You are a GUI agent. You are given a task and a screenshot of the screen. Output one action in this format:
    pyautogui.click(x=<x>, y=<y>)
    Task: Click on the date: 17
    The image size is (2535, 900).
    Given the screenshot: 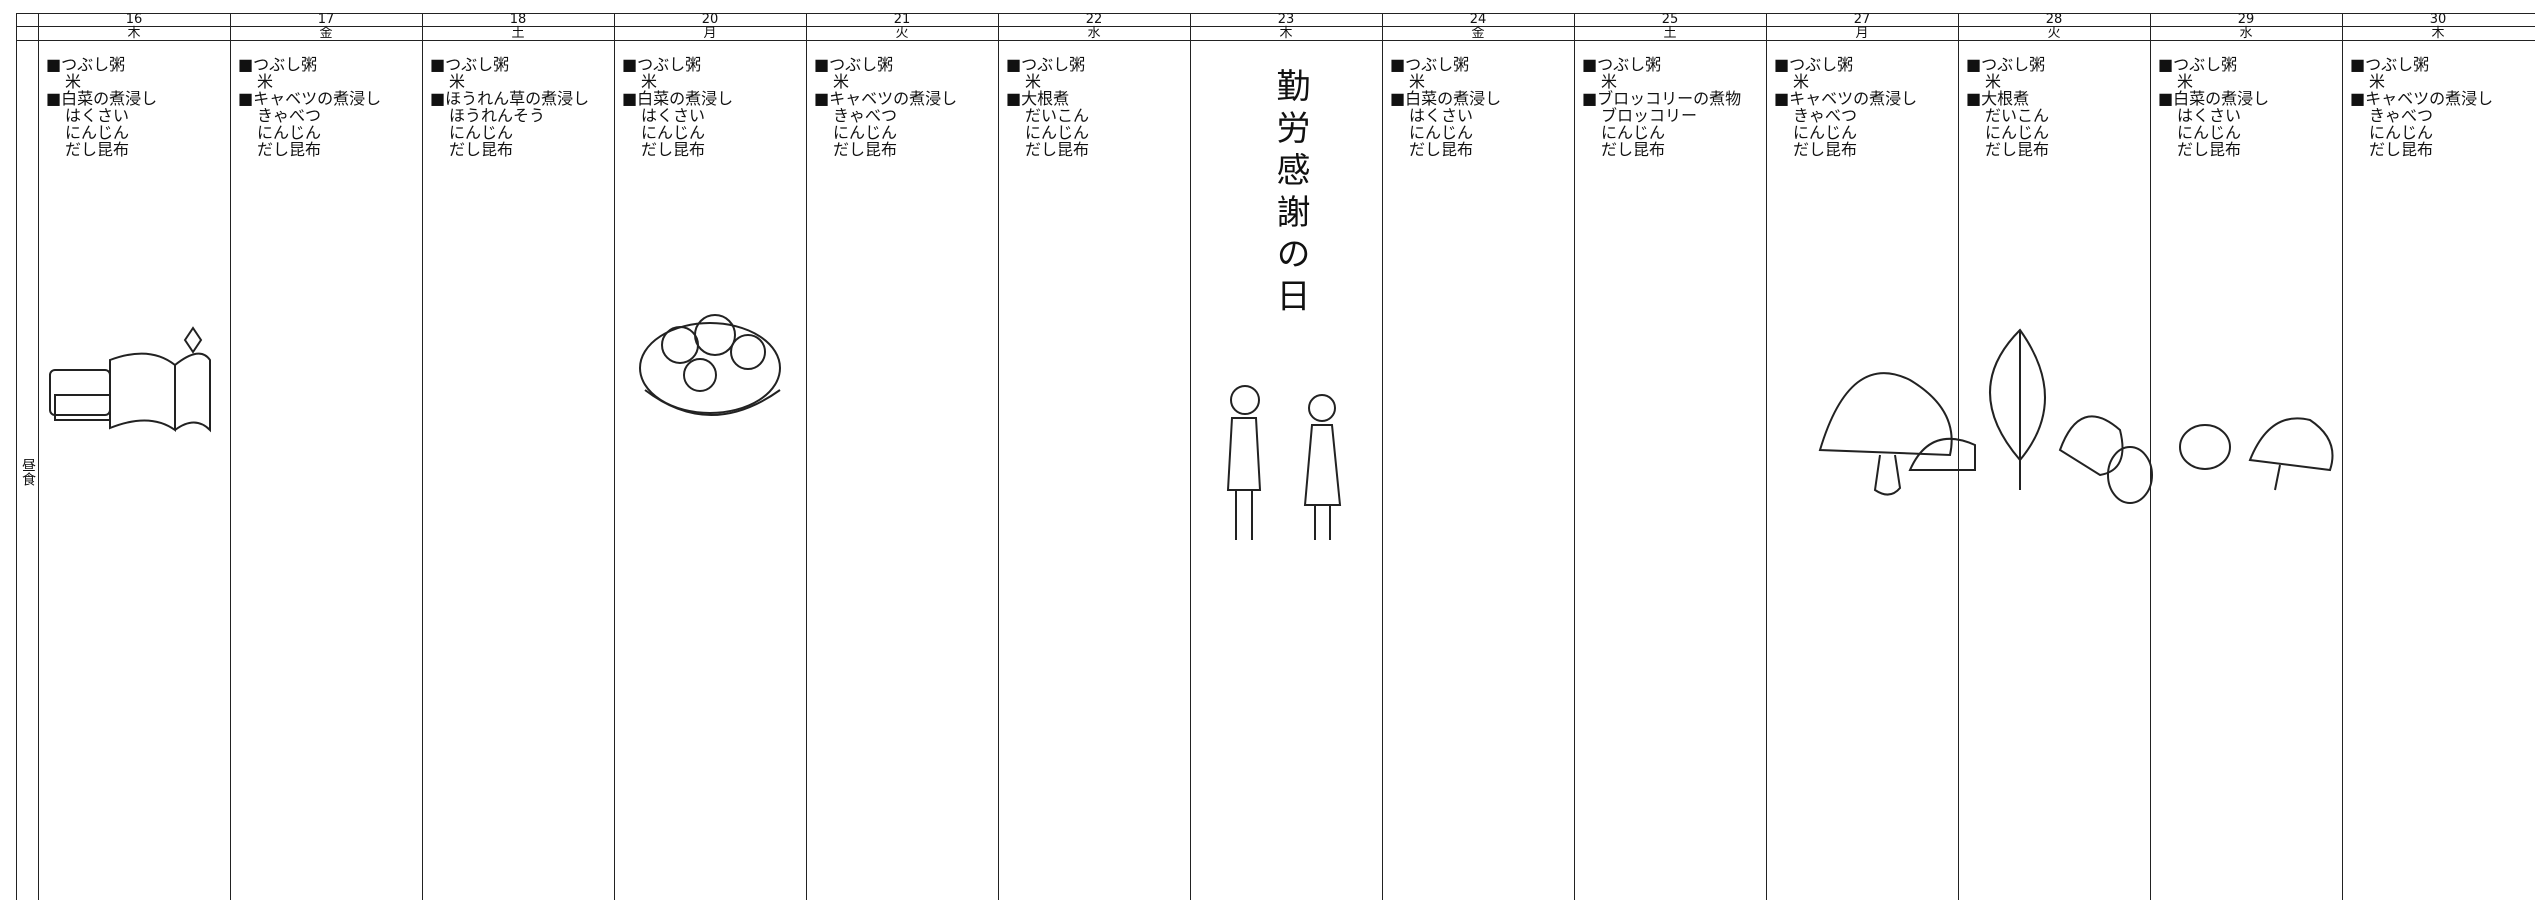 What is the action you would take?
    pyautogui.click(x=326, y=19)
    